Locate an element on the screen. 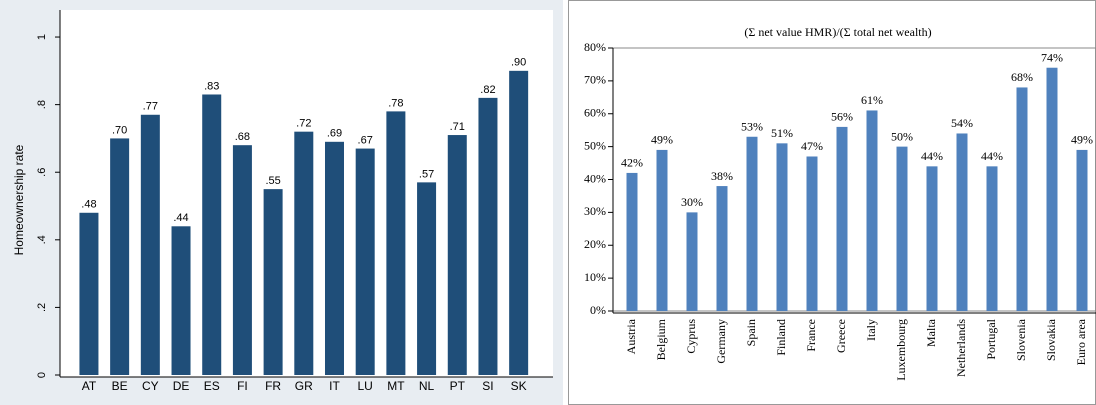  y-tick-label: 1 is located at coordinates (42, 37).